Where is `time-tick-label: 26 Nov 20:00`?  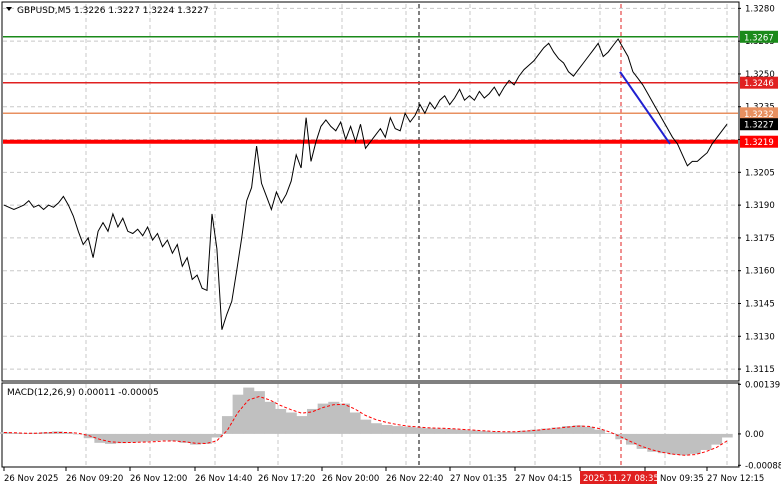 time-tick-label: 26 Nov 20:00 is located at coordinates (350, 479).